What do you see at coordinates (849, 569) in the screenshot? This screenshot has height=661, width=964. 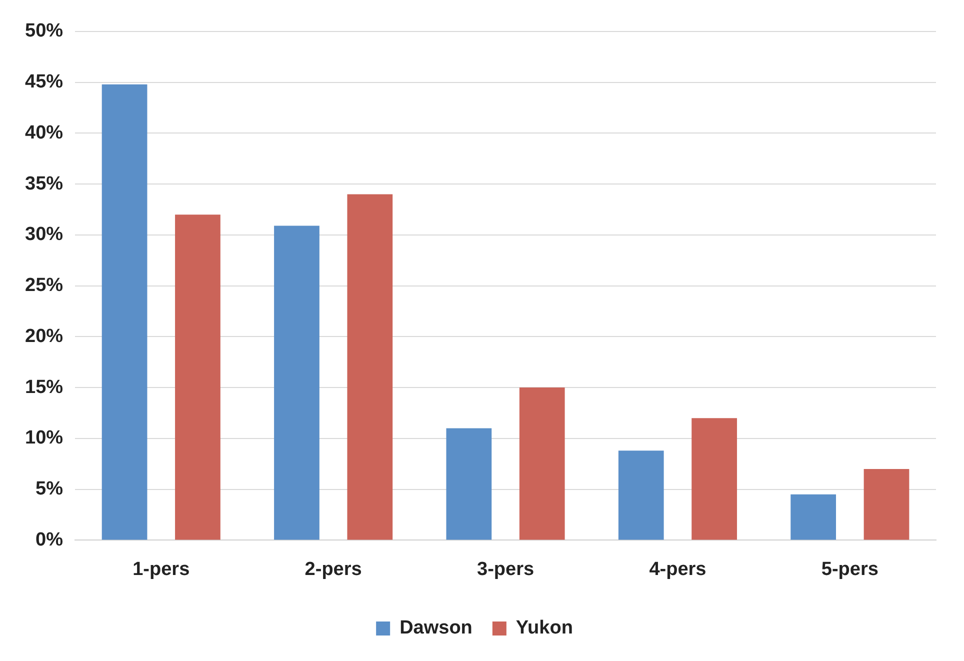 I see `x-tick-label: 5-pers` at bounding box center [849, 569].